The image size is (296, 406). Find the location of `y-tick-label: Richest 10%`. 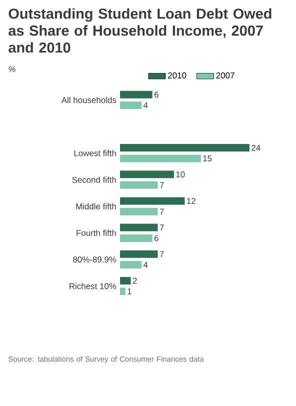

y-tick-label: Richest 10% is located at coordinates (93, 286).